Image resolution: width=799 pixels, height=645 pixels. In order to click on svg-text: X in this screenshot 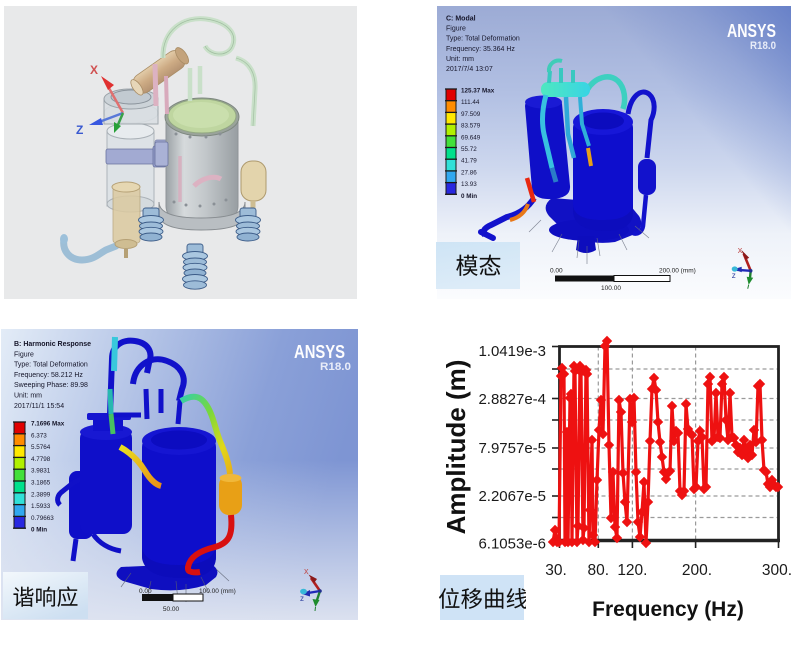, I will do `click(94, 70)`.